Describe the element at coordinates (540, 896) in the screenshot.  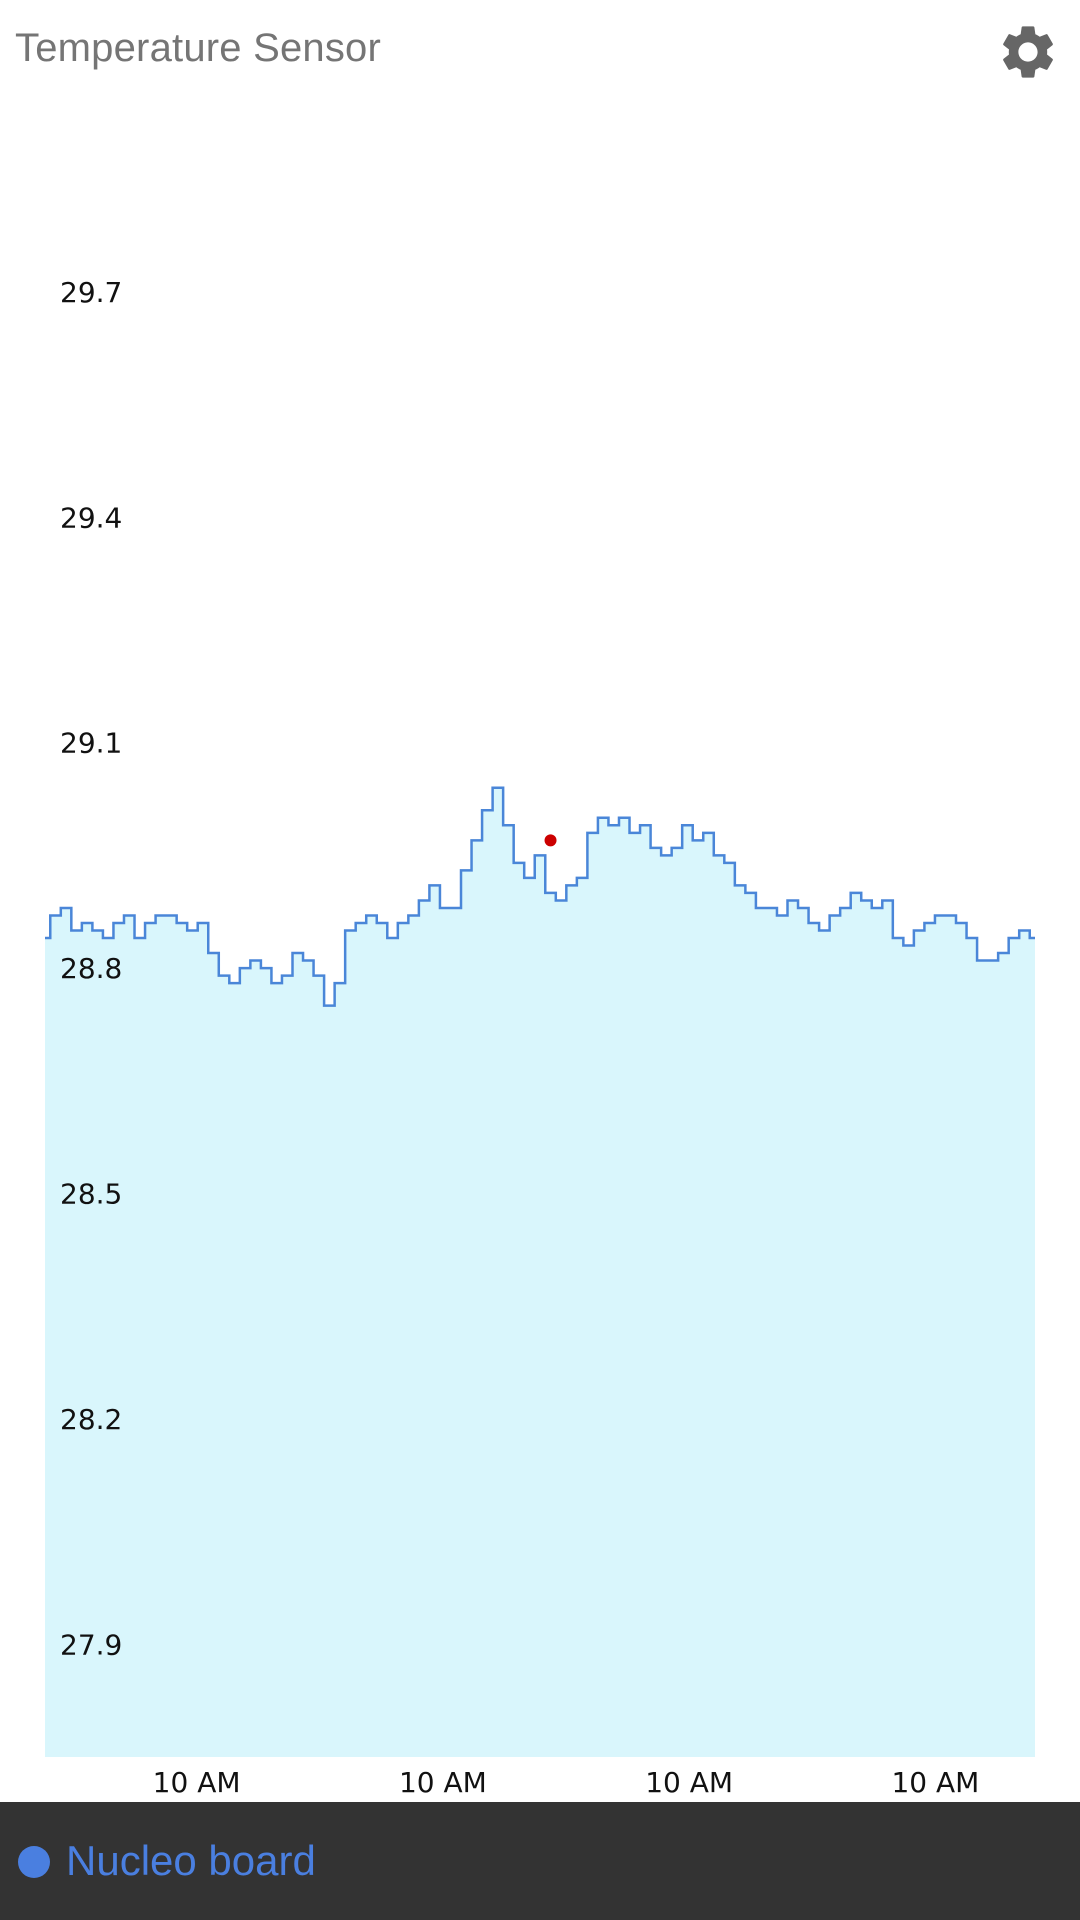
I see `series-line` at that location.